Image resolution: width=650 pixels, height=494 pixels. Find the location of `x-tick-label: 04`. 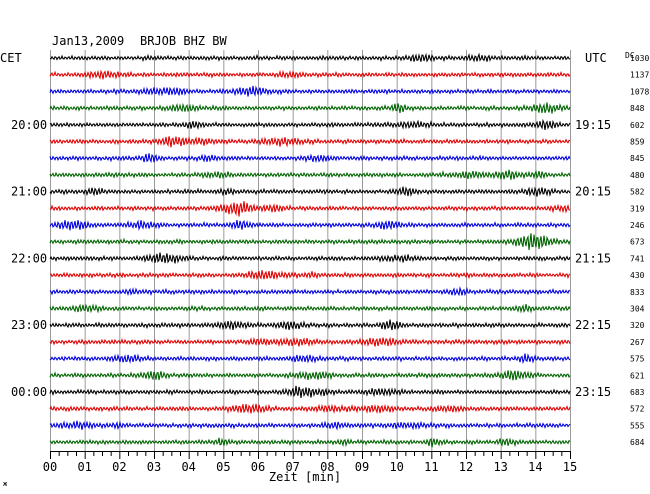

x-tick-label: 04 is located at coordinates (188, 467).